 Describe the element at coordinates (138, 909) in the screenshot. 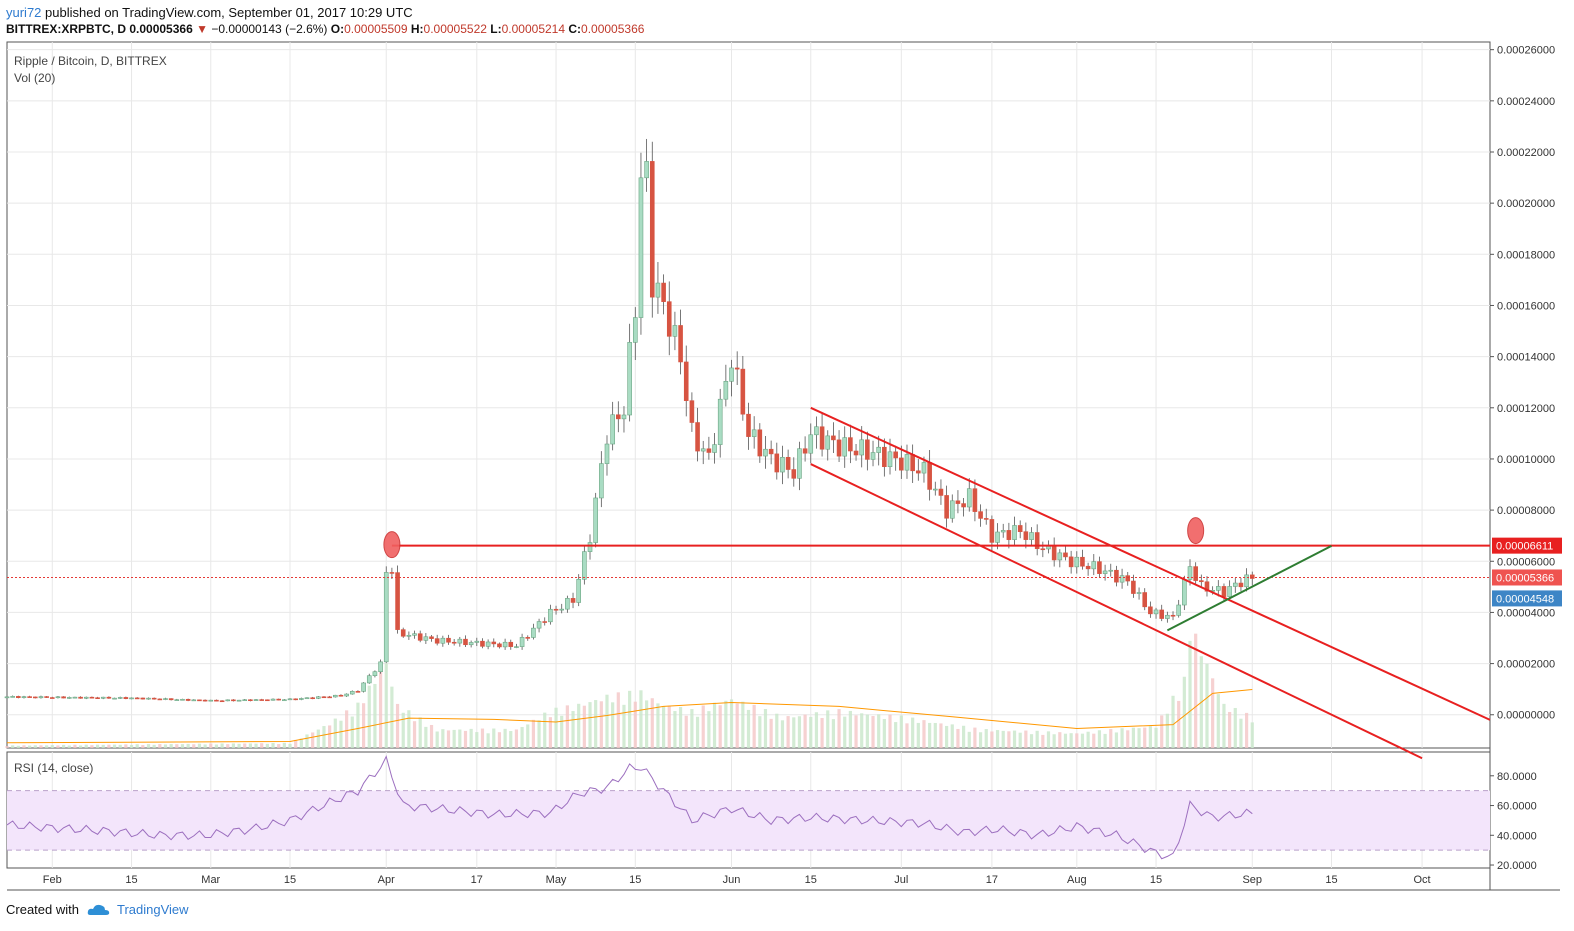

I see `tradingview-brand: TradingView` at that location.